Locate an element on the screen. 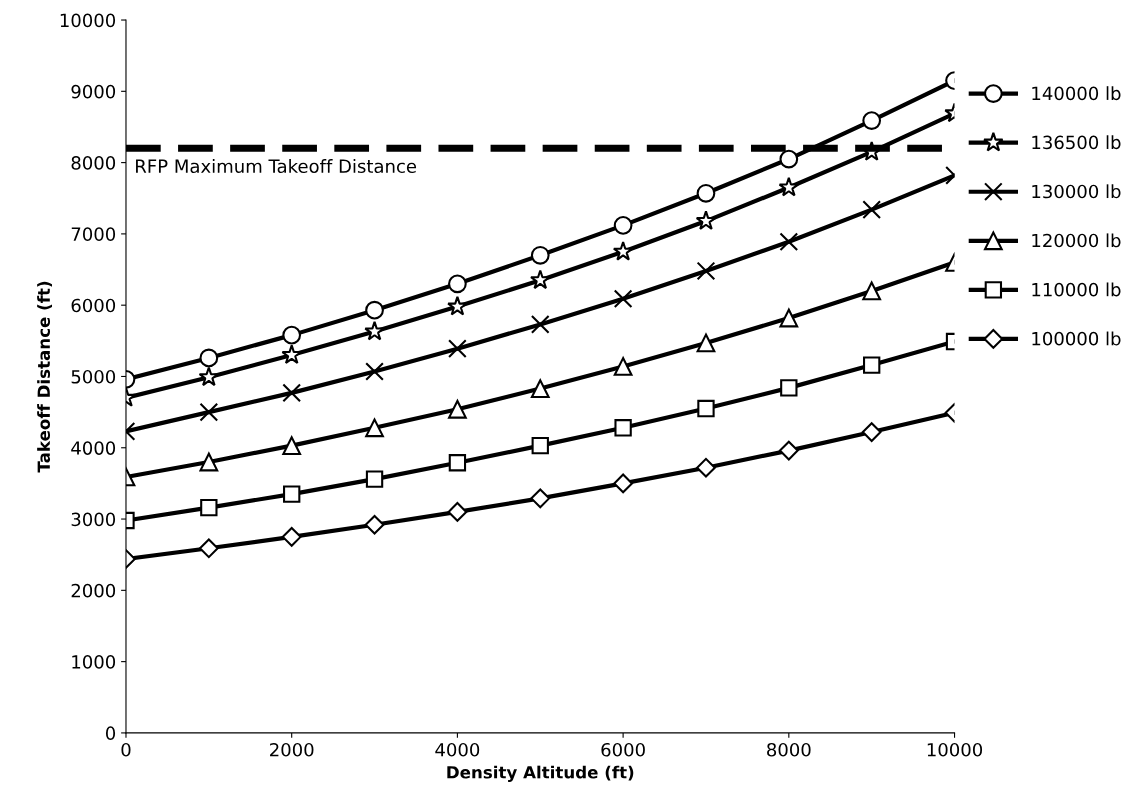  x-tick-label: 2000 is located at coordinates (292, 749).